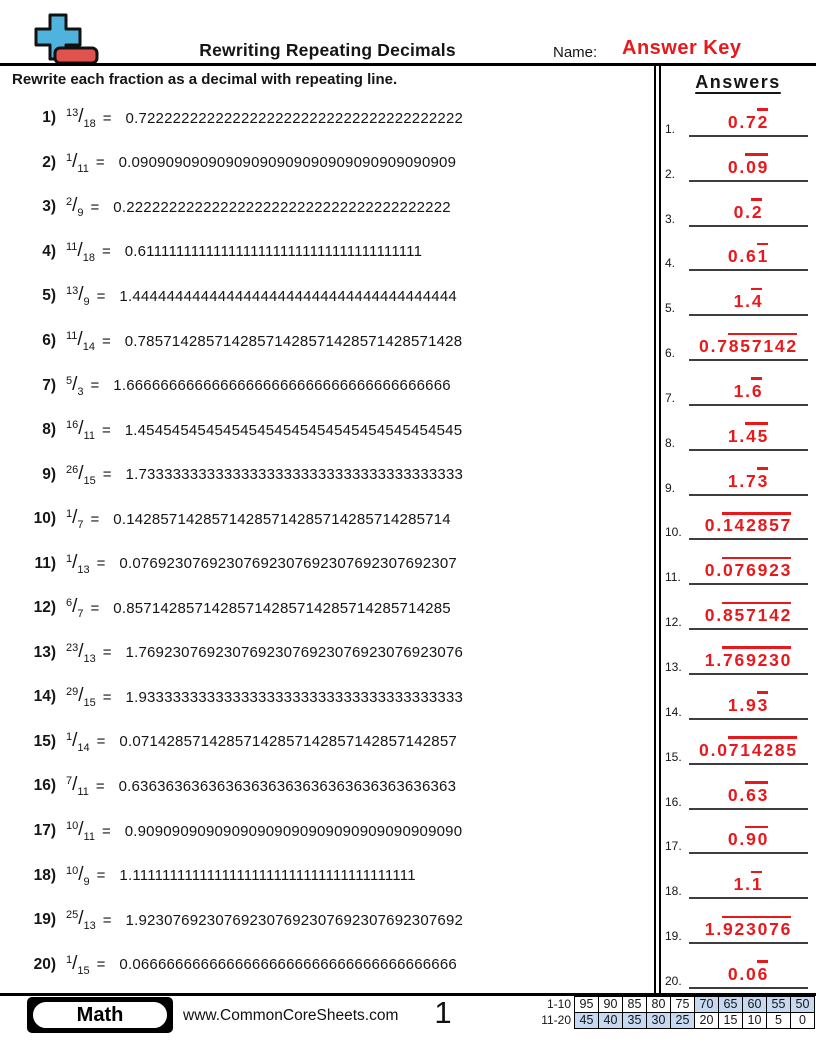 This screenshot has height=1056, width=816. What do you see at coordinates (682, 48) in the screenshot?
I see `answer-key-label: Answer Key` at bounding box center [682, 48].